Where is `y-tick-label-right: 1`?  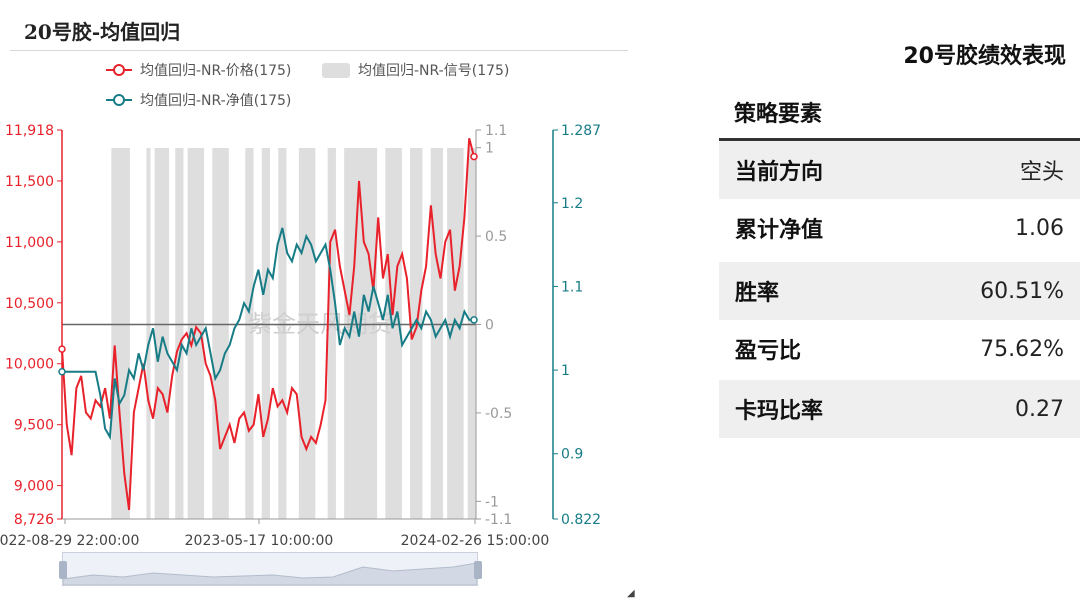 y-tick-label-right: 1 is located at coordinates (565, 371).